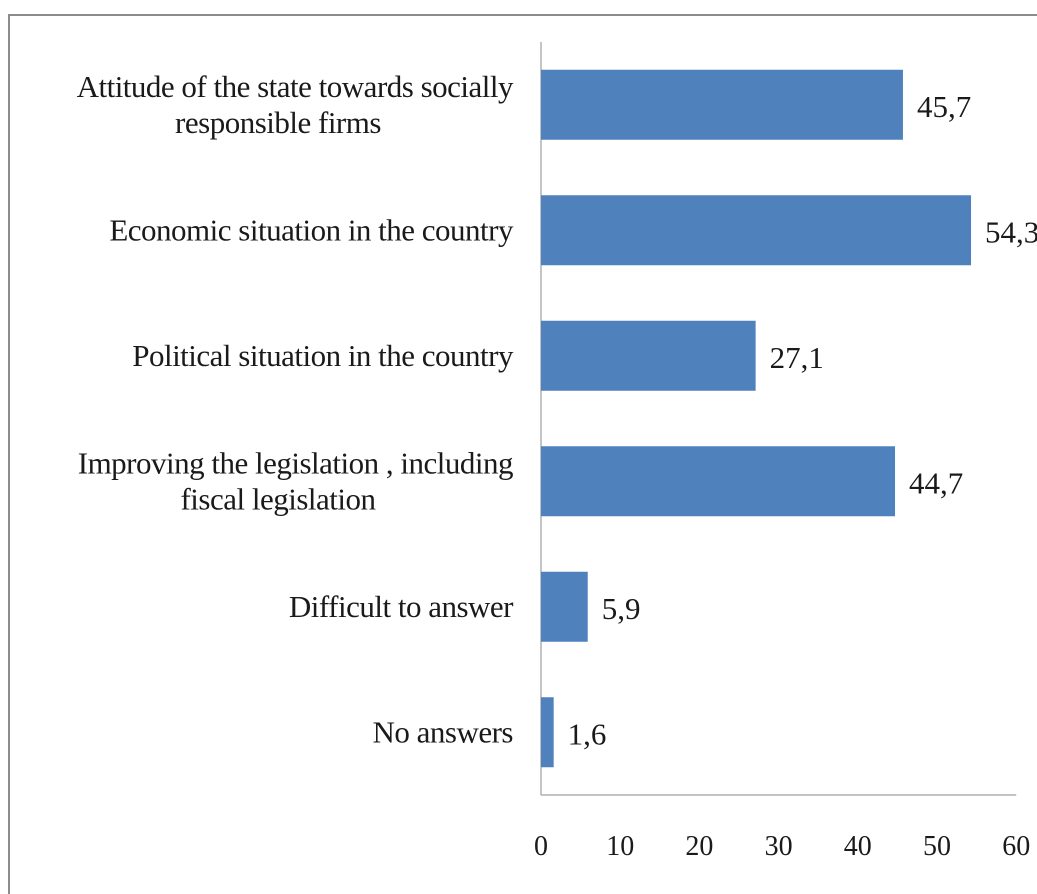  I want to click on x-tick-label: 0, so click(541, 846).